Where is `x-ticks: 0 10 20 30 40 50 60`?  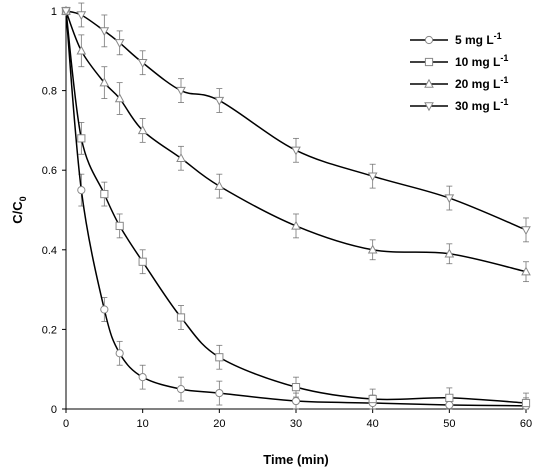
x-ticks: 0 10 20 30 40 50 60 is located at coordinates (297, 419).